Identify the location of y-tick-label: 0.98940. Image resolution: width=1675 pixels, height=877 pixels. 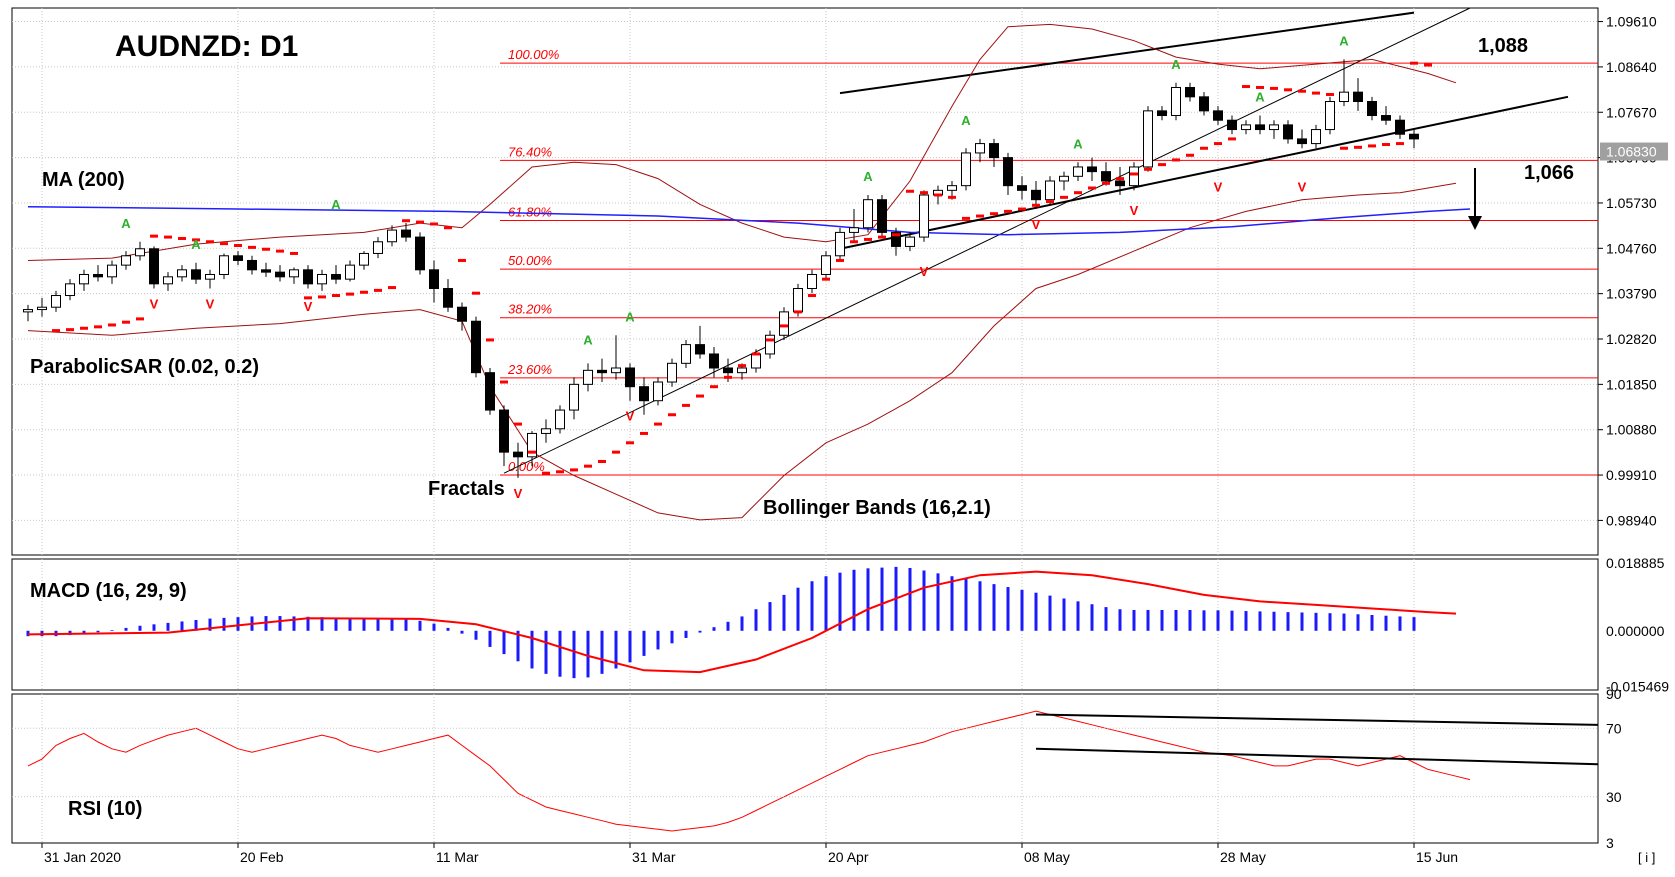
(1631, 520).